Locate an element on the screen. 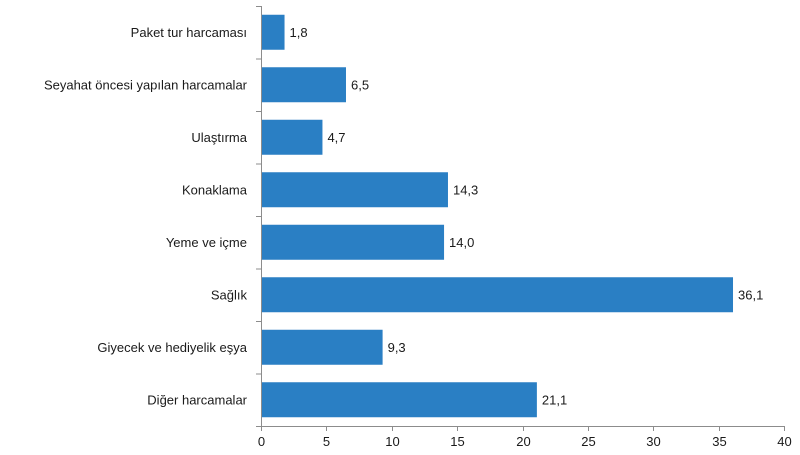 This screenshot has height=455, width=800. data-label: 4,7 is located at coordinates (336, 137).